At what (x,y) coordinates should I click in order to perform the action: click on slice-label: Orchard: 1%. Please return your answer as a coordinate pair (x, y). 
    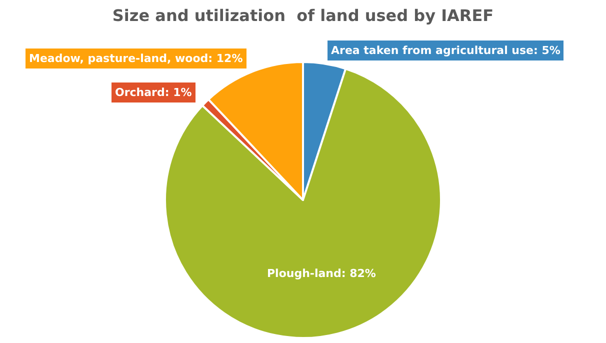
    Looking at the image, I should click on (153, 92).